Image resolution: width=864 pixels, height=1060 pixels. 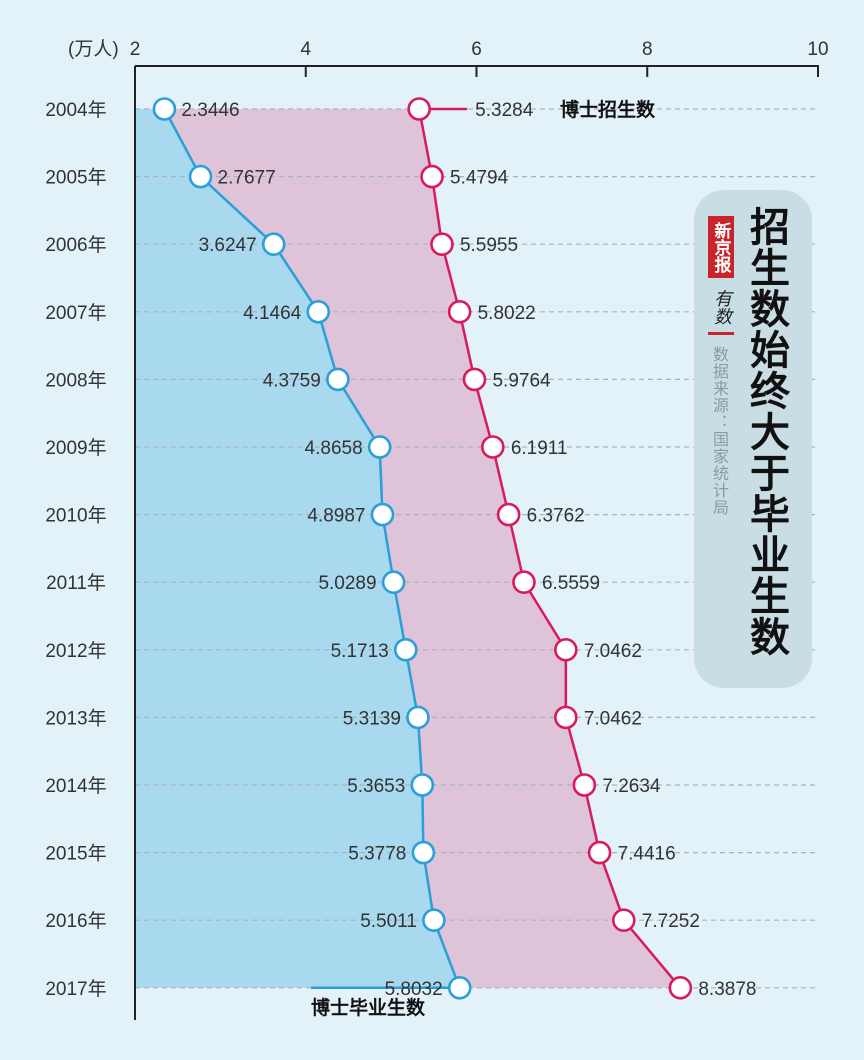 I want to click on x-tick-label: 4, so click(x=305, y=49).